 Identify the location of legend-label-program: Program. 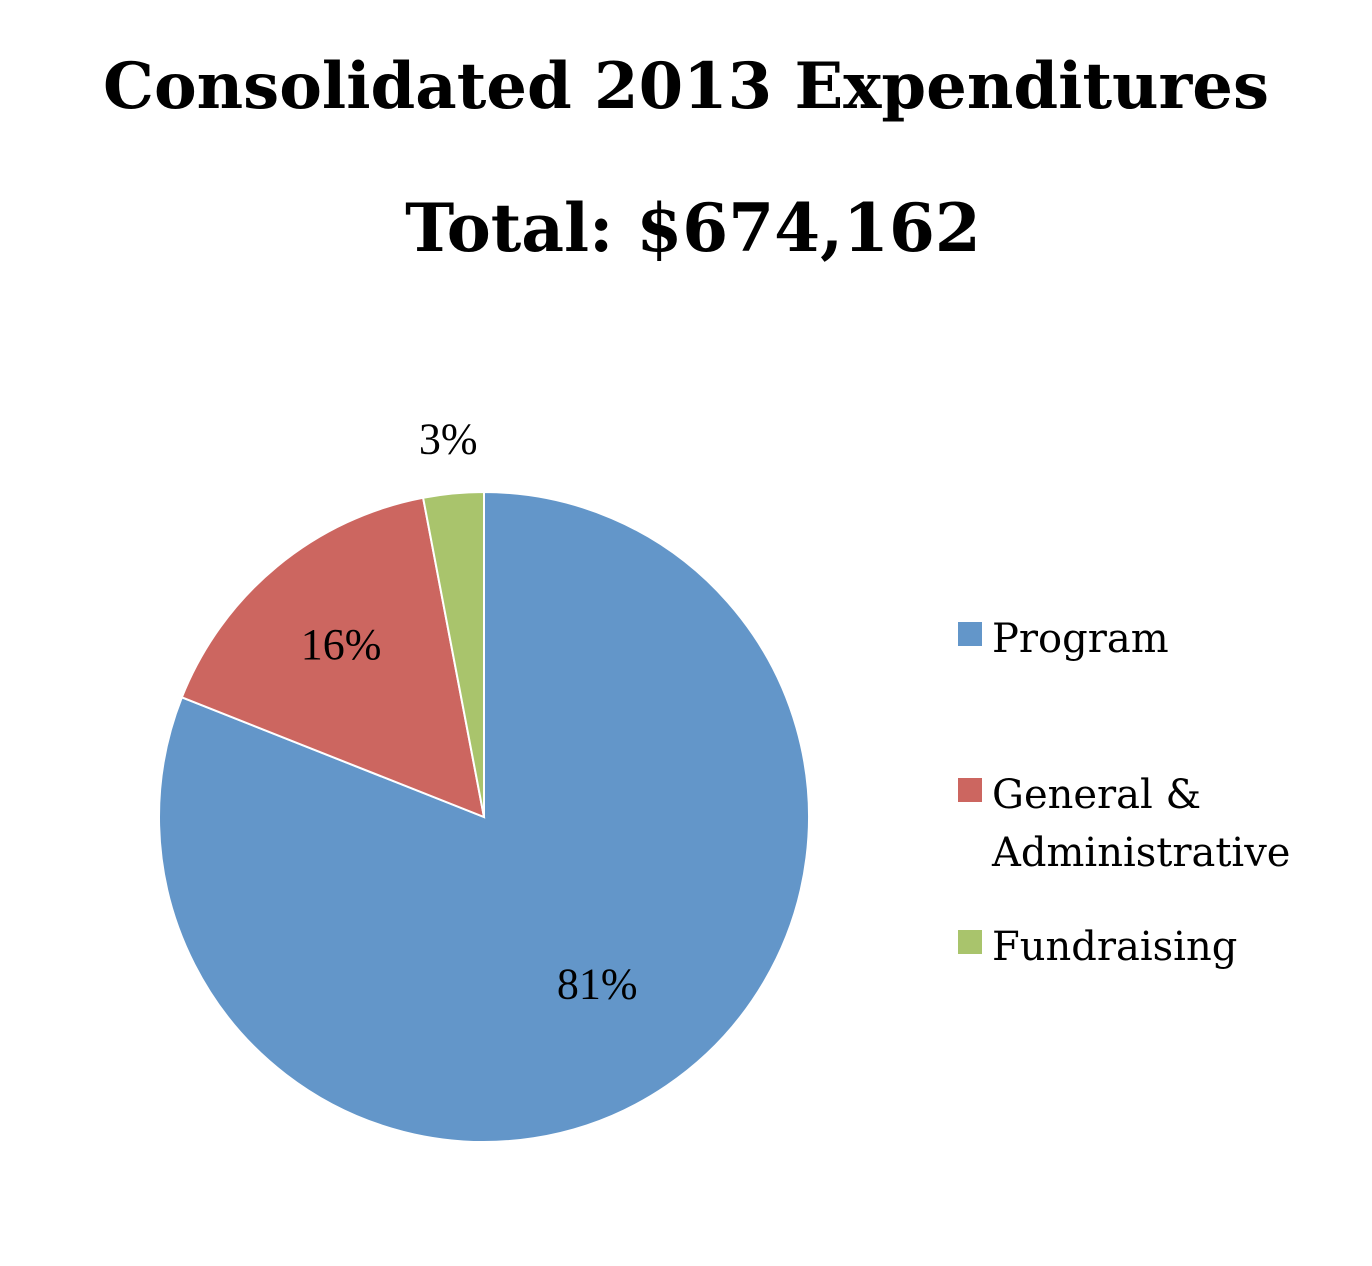
(1080, 639).